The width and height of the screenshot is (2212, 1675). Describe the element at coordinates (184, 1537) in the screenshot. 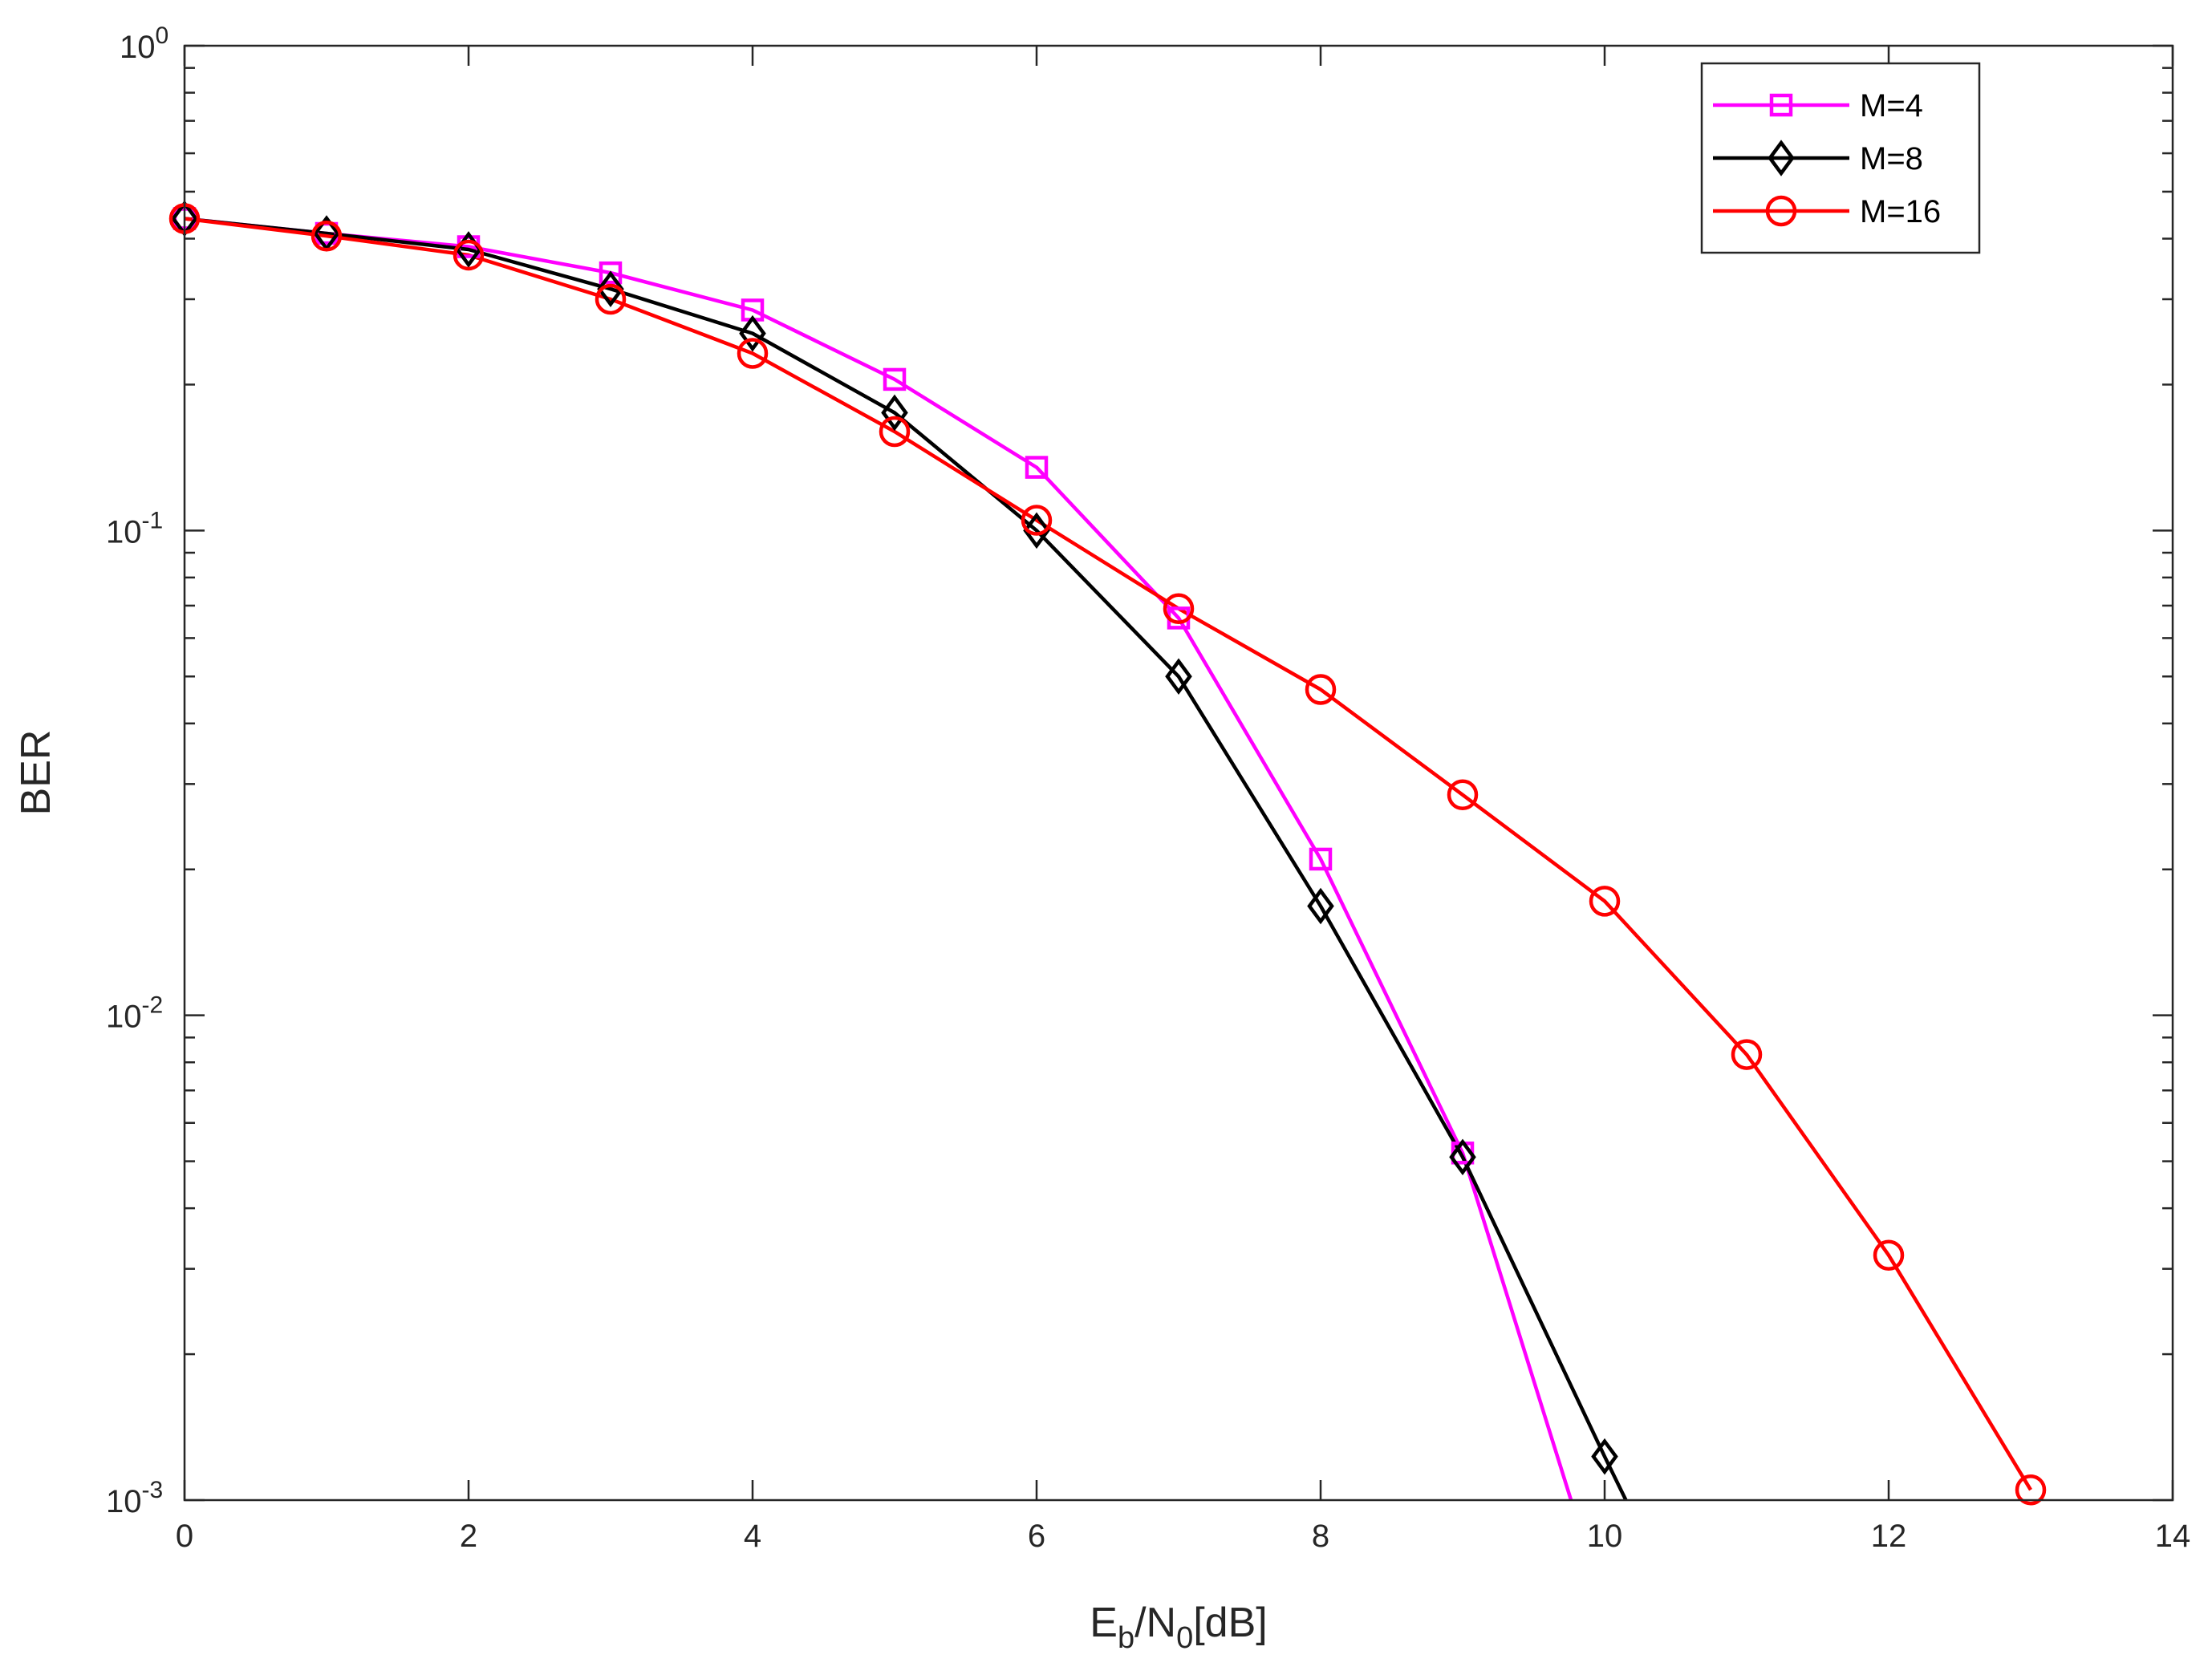

I see `x-tick-label: 0` at that location.